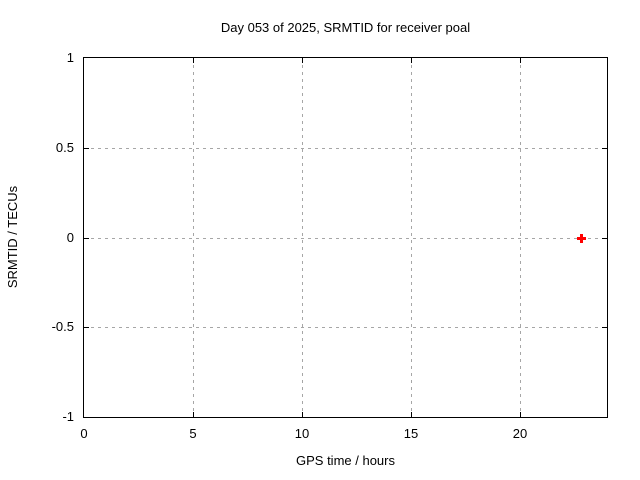 This screenshot has height=480, width=640. Describe the element at coordinates (84, 433) in the screenshot. I see `x-tick-label: 0` at that location.